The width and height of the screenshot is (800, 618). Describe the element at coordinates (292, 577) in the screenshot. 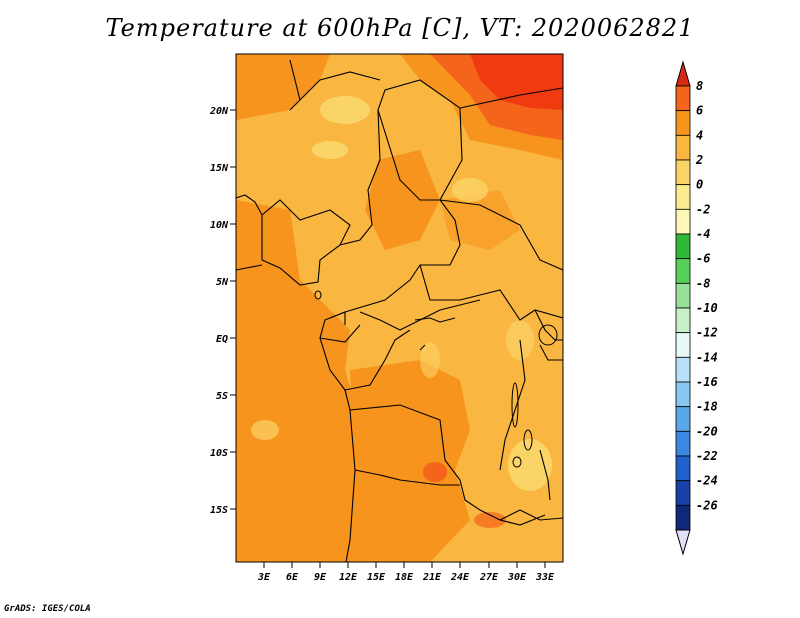

I see `lon-label: 6E` at that location.